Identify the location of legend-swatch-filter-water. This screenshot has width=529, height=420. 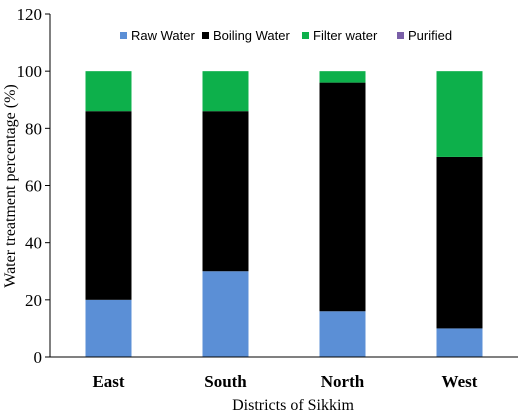
(305, 35).